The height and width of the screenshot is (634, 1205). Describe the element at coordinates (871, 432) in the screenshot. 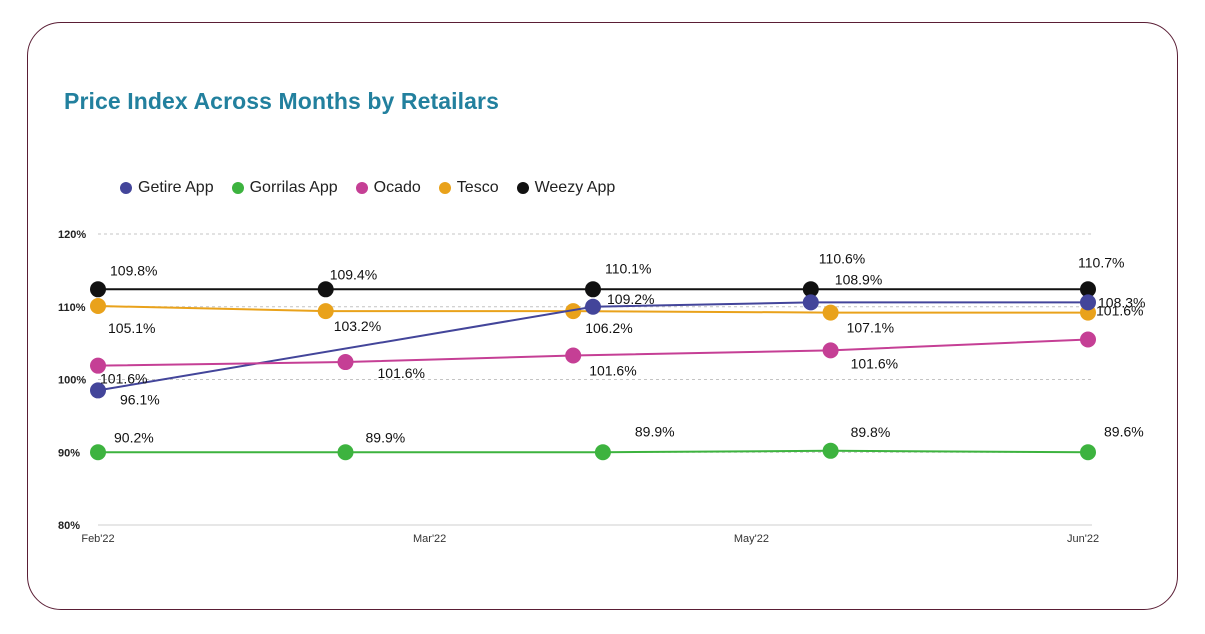

I see `data-label-gorrilas-app-3: 89.8%` at that location.